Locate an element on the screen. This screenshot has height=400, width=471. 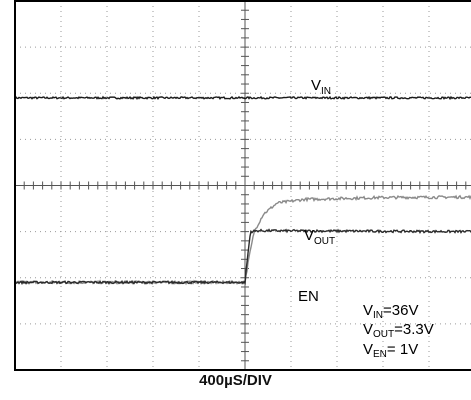
series-label-vin-sub: IN is located at coordinates (326, 91).